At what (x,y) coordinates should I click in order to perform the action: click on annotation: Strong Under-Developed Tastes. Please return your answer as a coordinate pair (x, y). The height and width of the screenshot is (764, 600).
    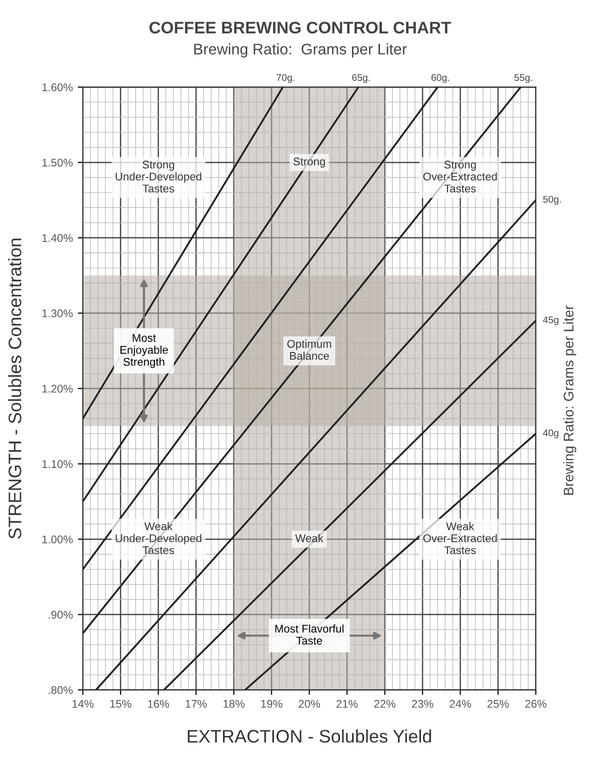
    Looking at the image, I should click on (159, 176).